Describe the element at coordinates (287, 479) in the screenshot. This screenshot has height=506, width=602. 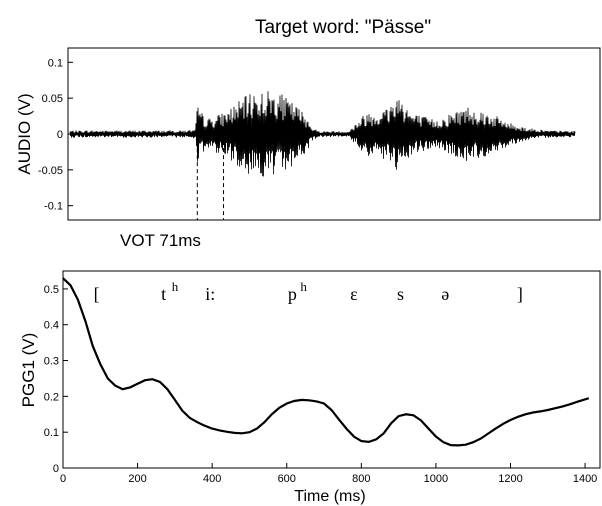
I see `pgg-x-tick-label: 600` at that location.